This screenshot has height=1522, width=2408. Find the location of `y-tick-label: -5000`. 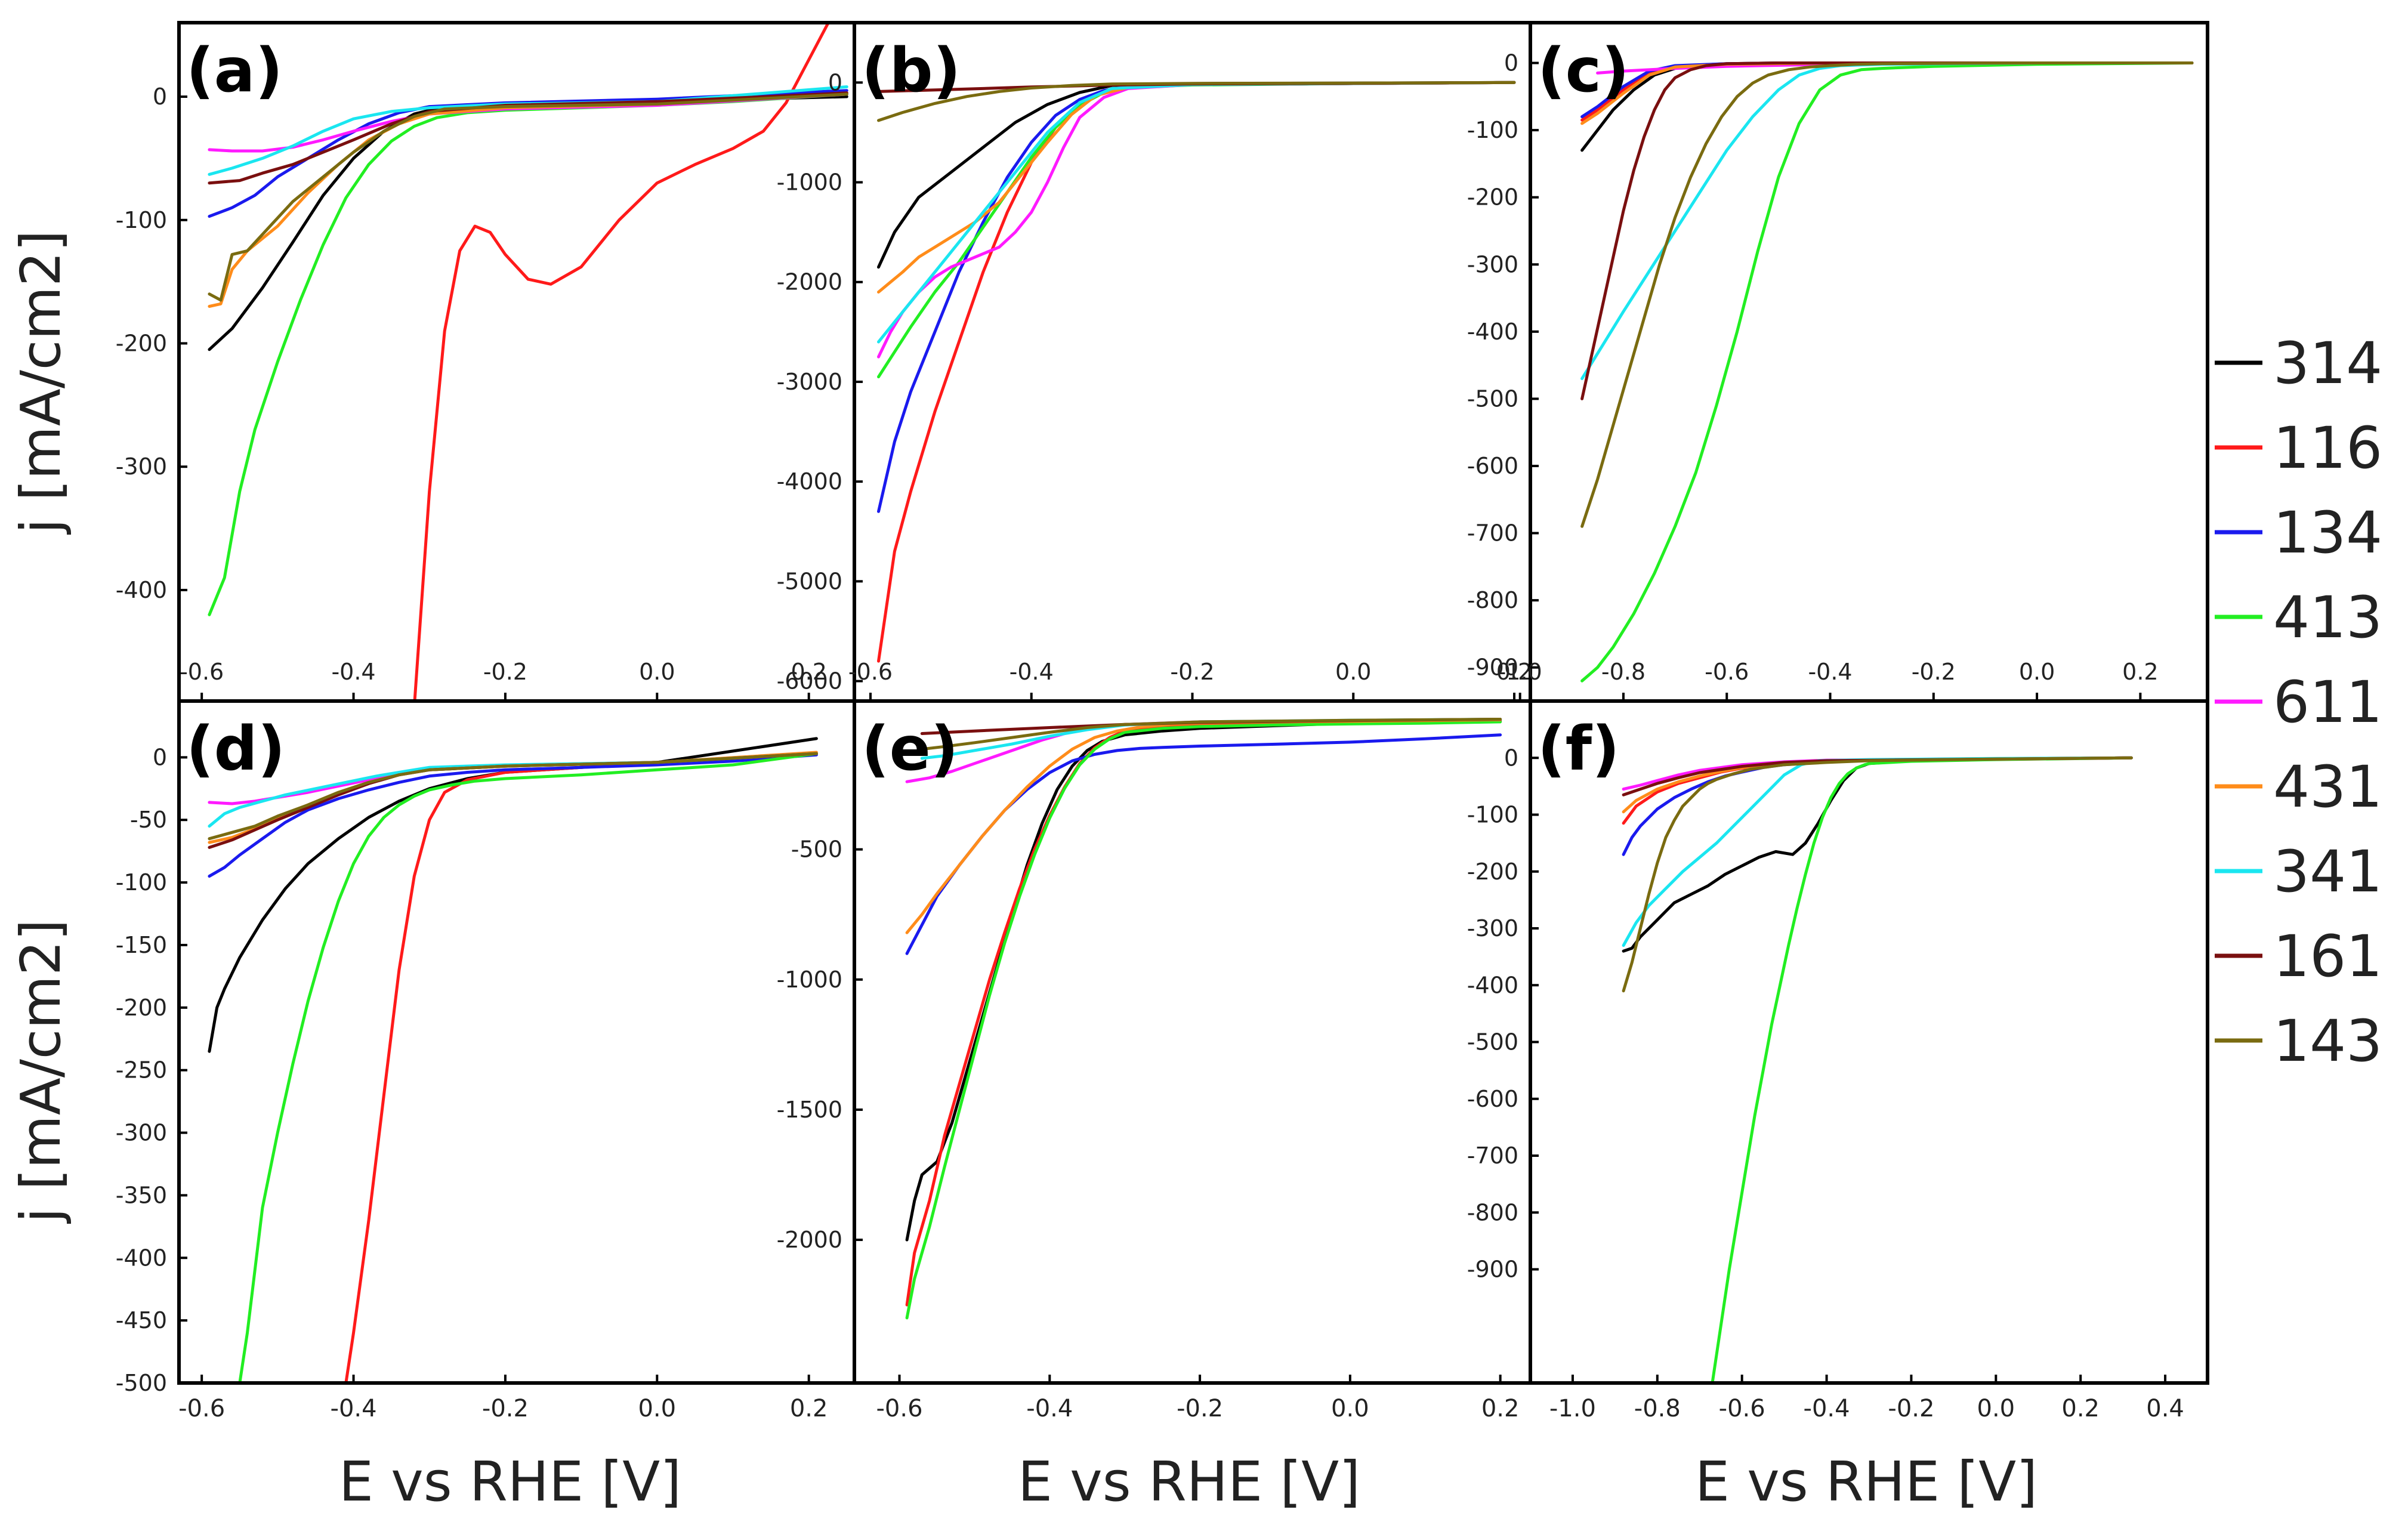

y-tick-label: -5000 is located at coordinates (809, 581).